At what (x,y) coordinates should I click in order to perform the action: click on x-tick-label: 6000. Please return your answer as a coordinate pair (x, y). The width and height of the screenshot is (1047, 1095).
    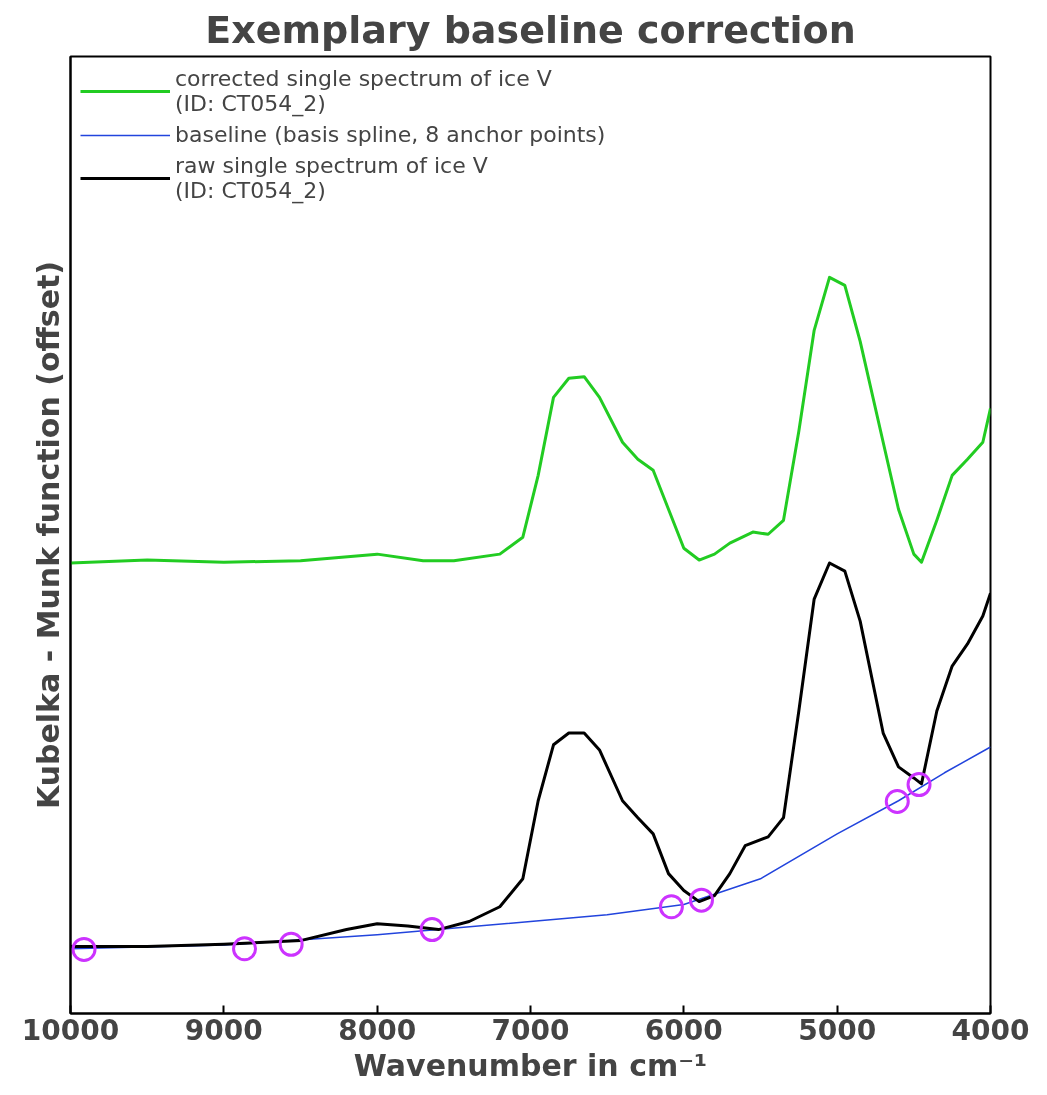
    Looking at the image, I should click on (683, 1030).